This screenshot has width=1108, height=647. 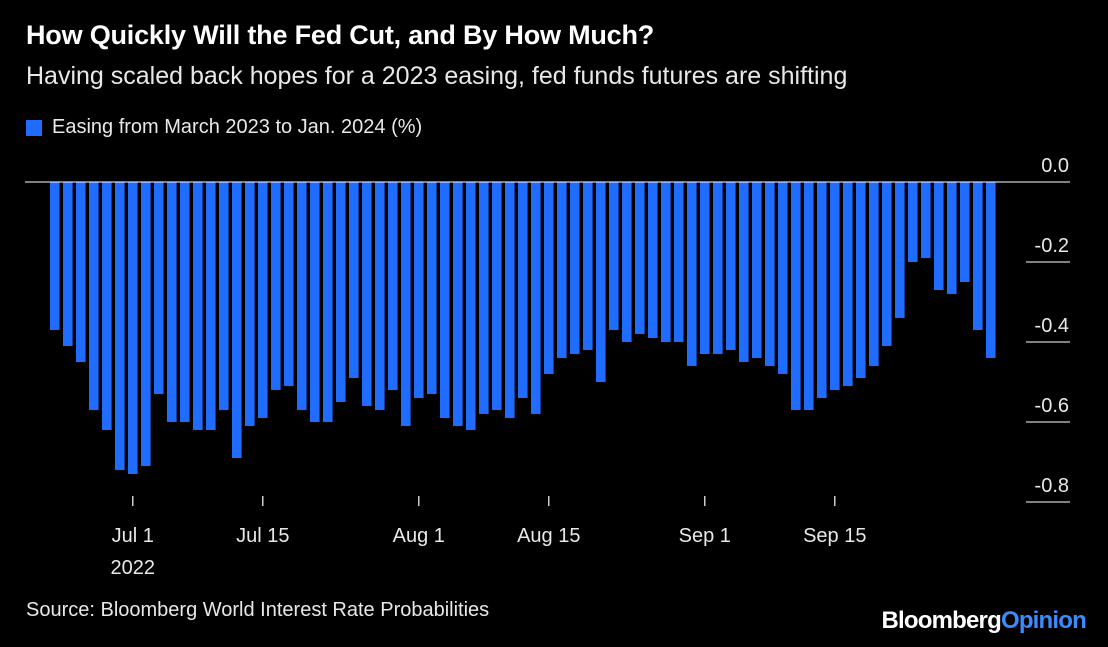 I want to click on legend-swatch, so click(x=34, y=127).